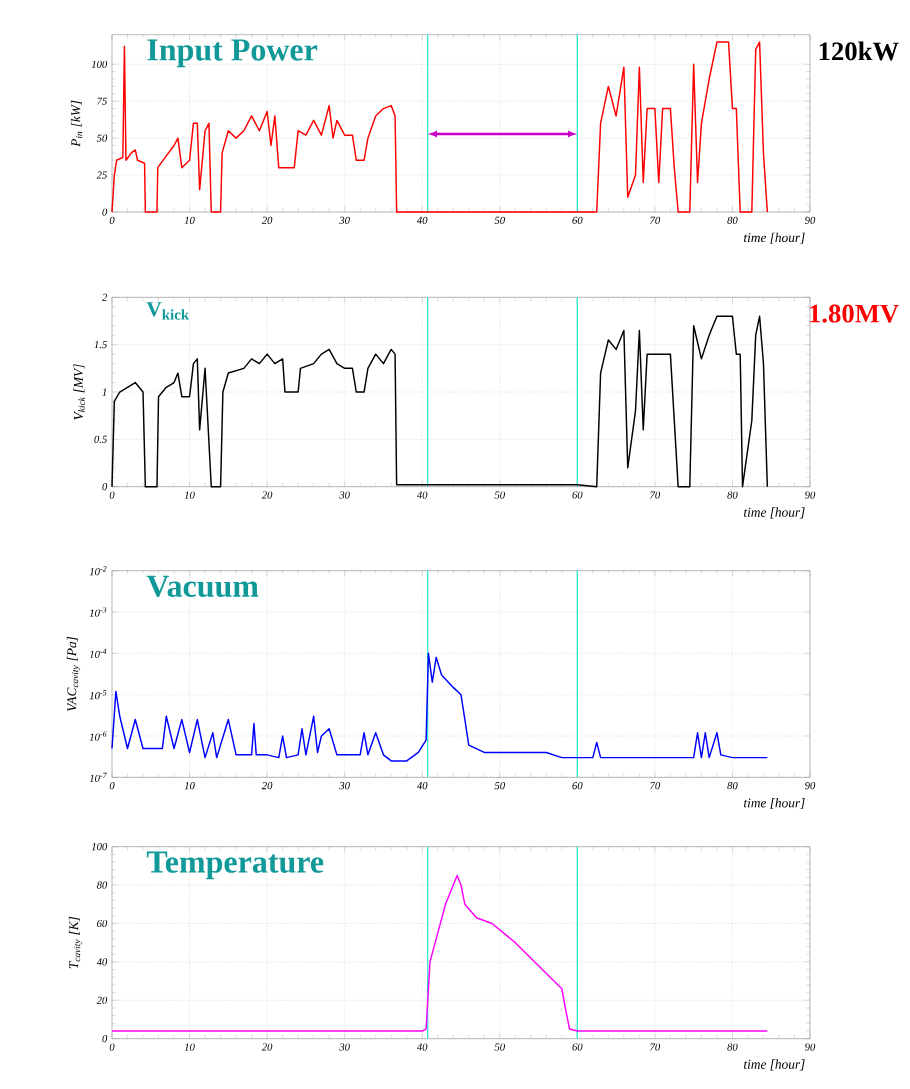  What do you see at coordinates (102, 101) in the screenshot?
I see `y-tick-label: 75` at bounding box center [102, 101].